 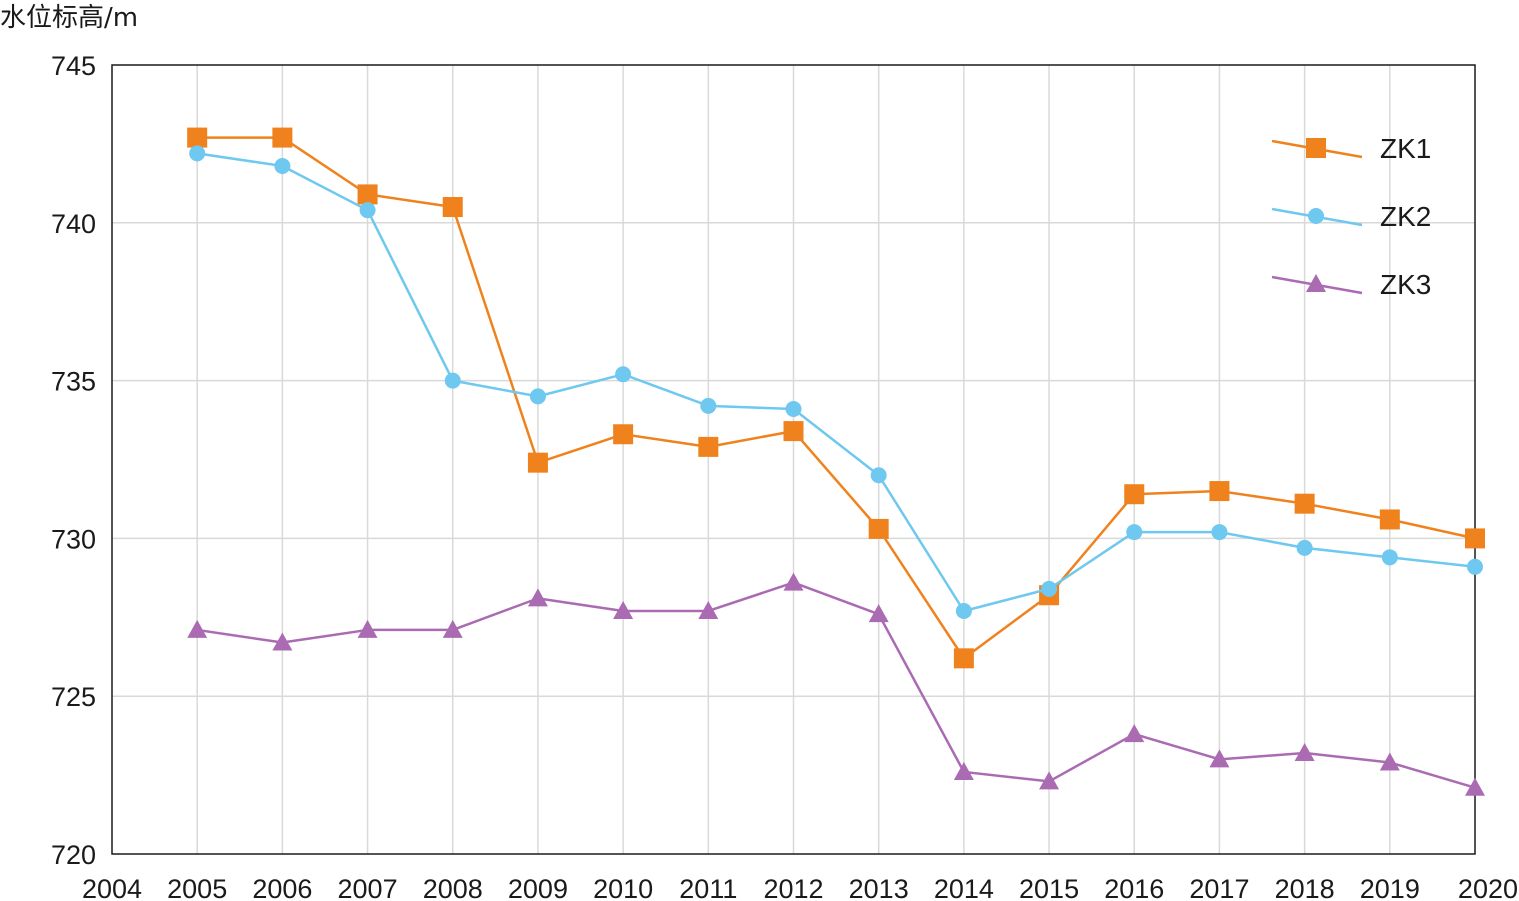 What do you see at coordinates (112, 887) in the screenshot?
I see `x-tick-label: 2004` at bounding box center [112, 887].